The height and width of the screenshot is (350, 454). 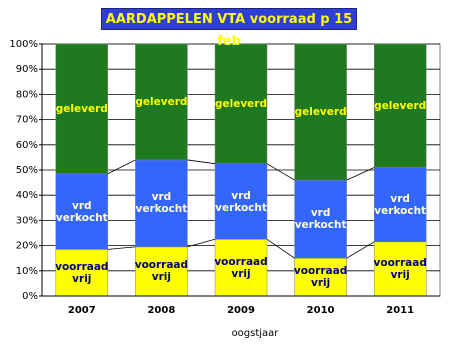 I want to click on y-tick-label: 0%, so click(x=30, y=296).